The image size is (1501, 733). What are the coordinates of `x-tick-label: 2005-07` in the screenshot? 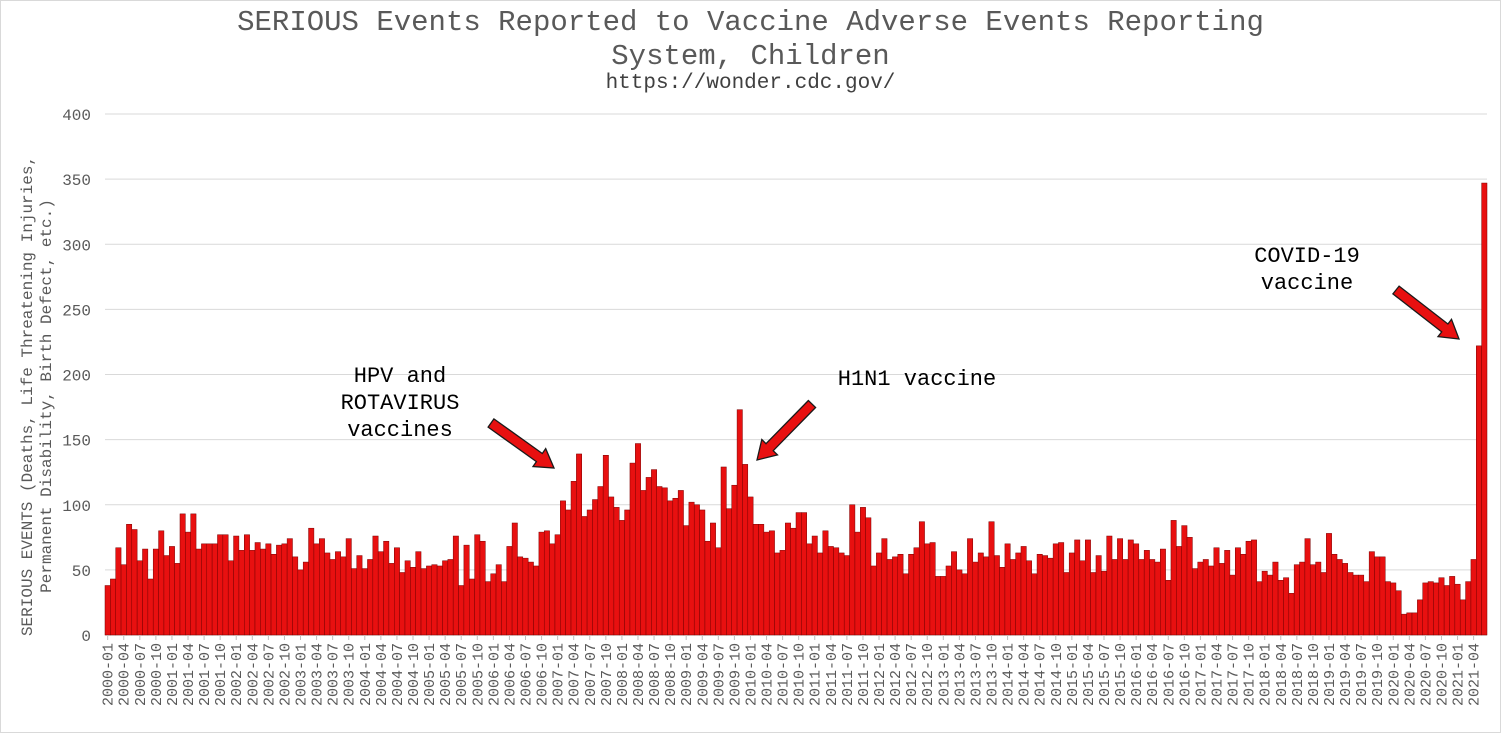 It's located at (462, 674).